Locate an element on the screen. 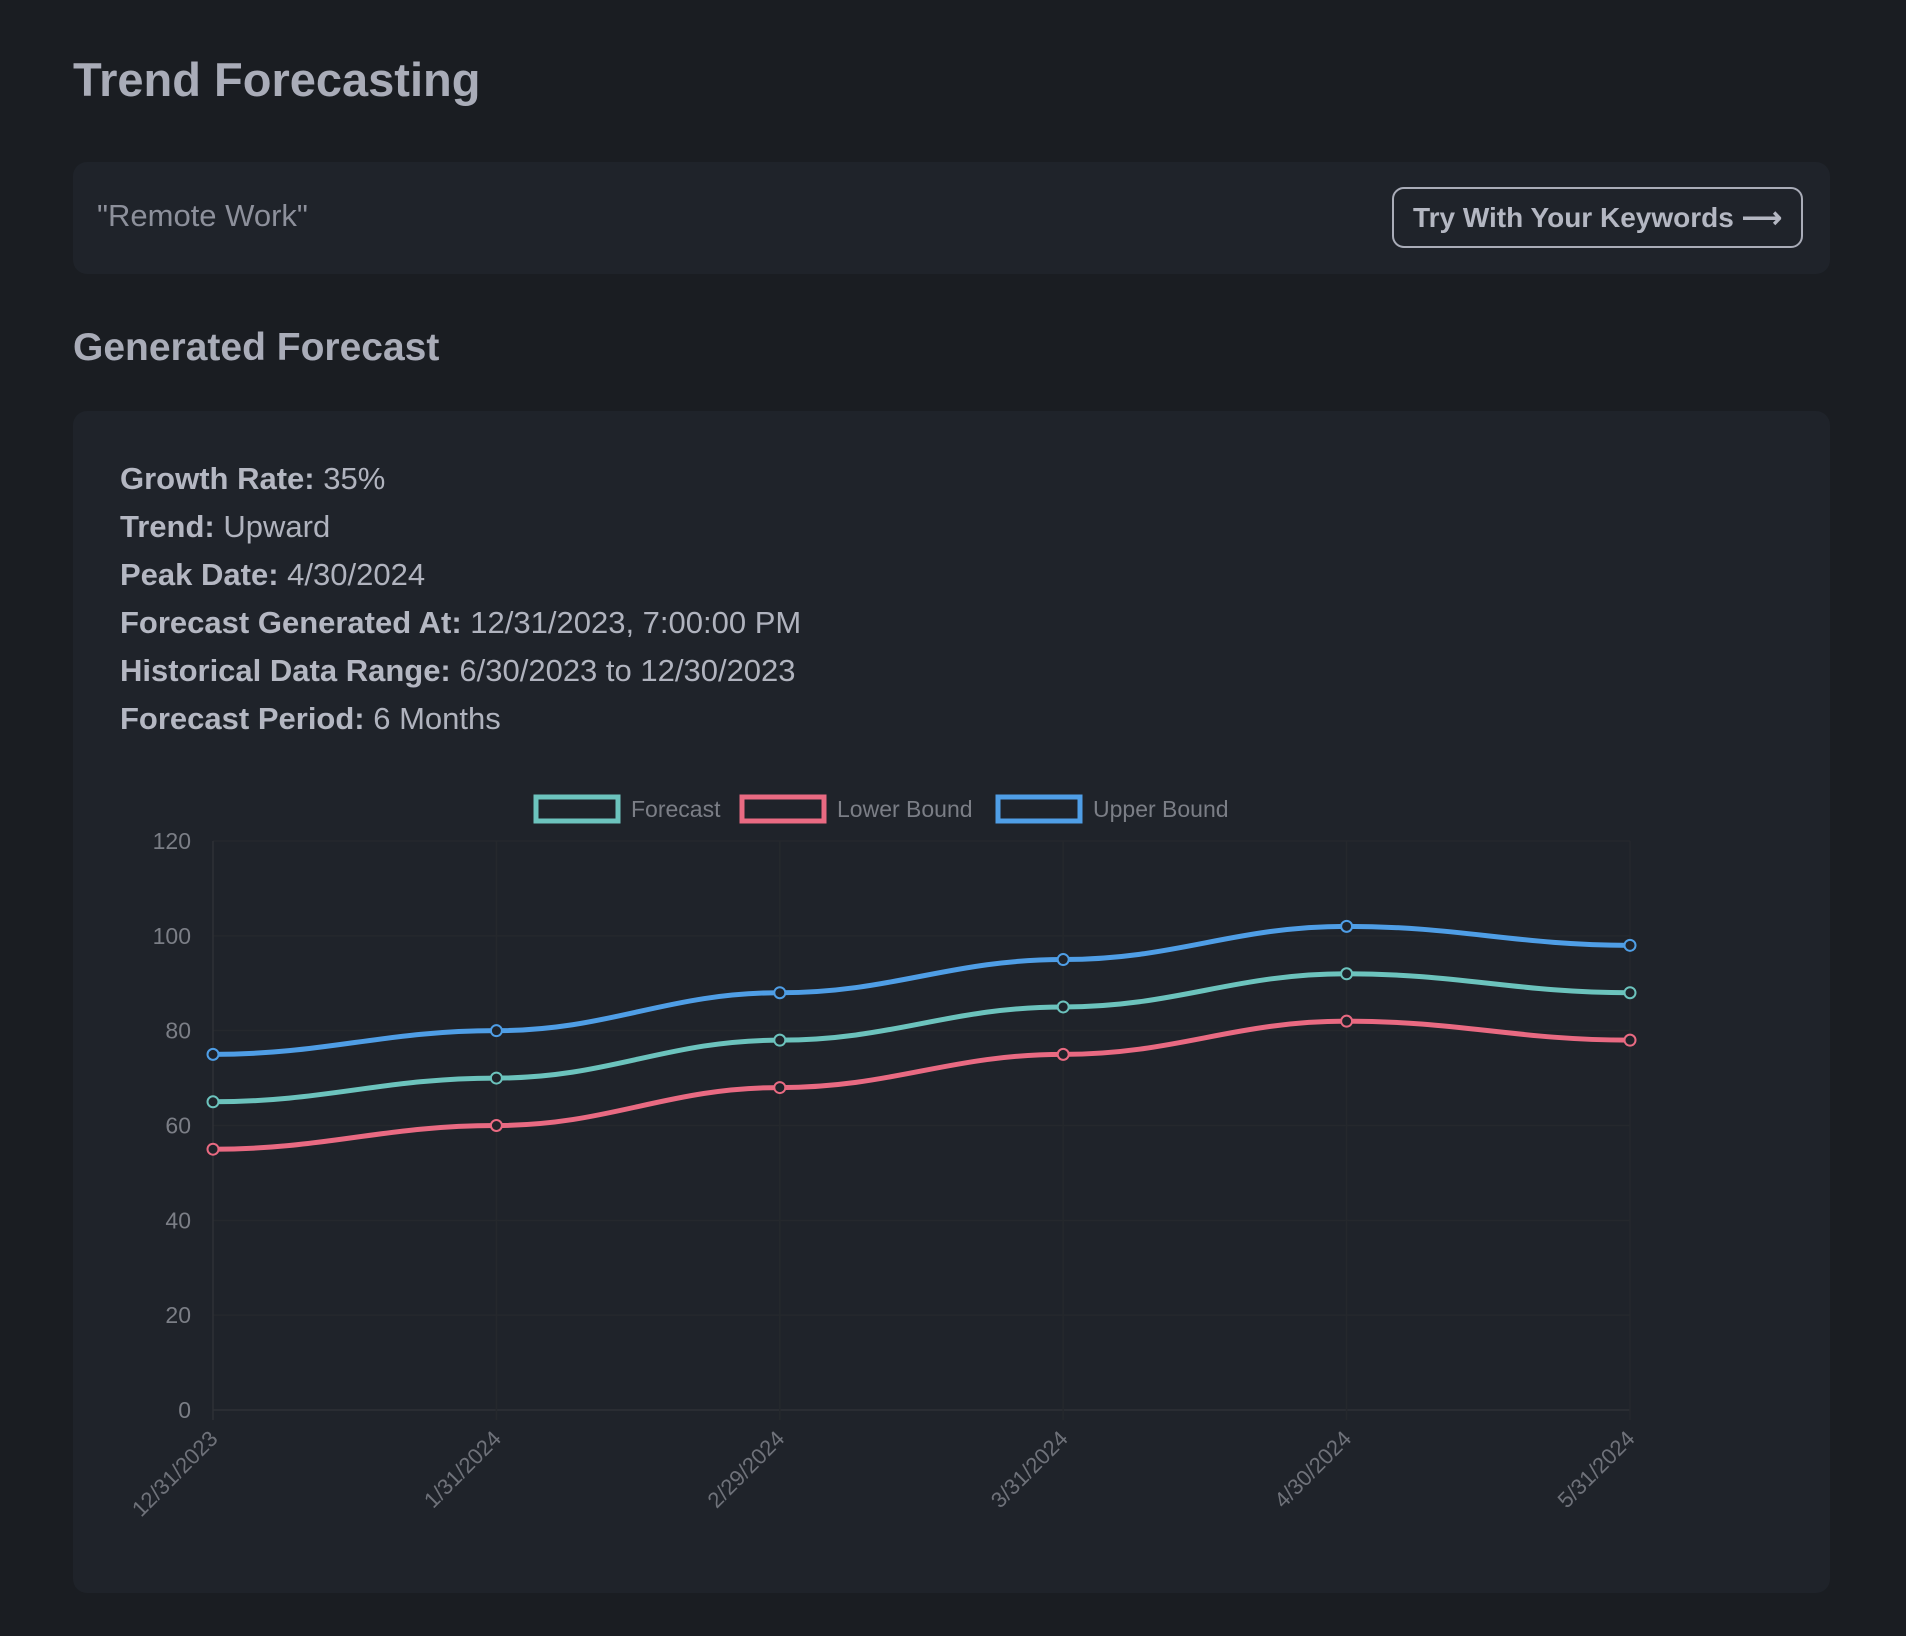 The image size is (1906, 1636). legend-label: Upper Bound is located at coordinates (1161, 809).